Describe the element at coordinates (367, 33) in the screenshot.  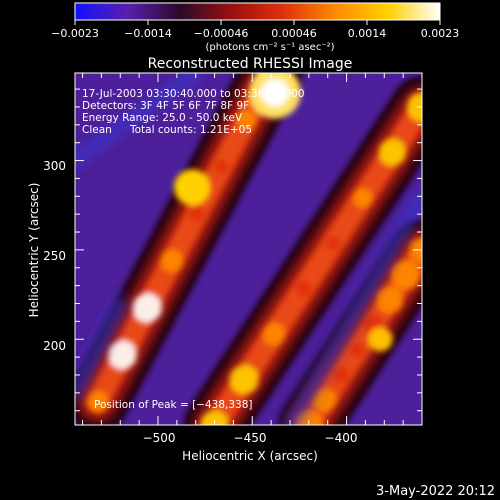
I see `colorbar-tick-4: 0.0014` at that location.